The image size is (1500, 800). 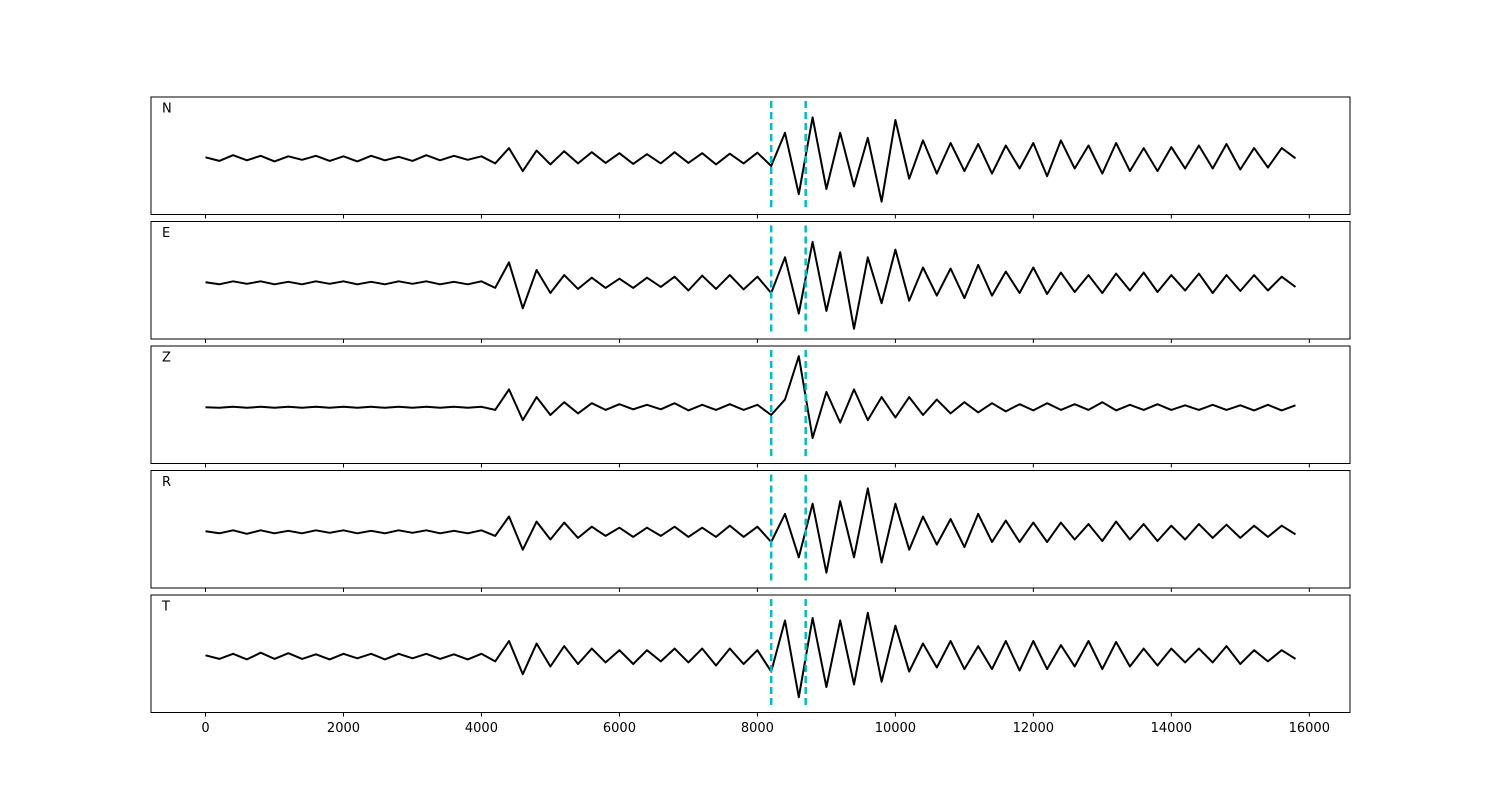 I want to click on panel-label: Z, so click(x=166, y=358).